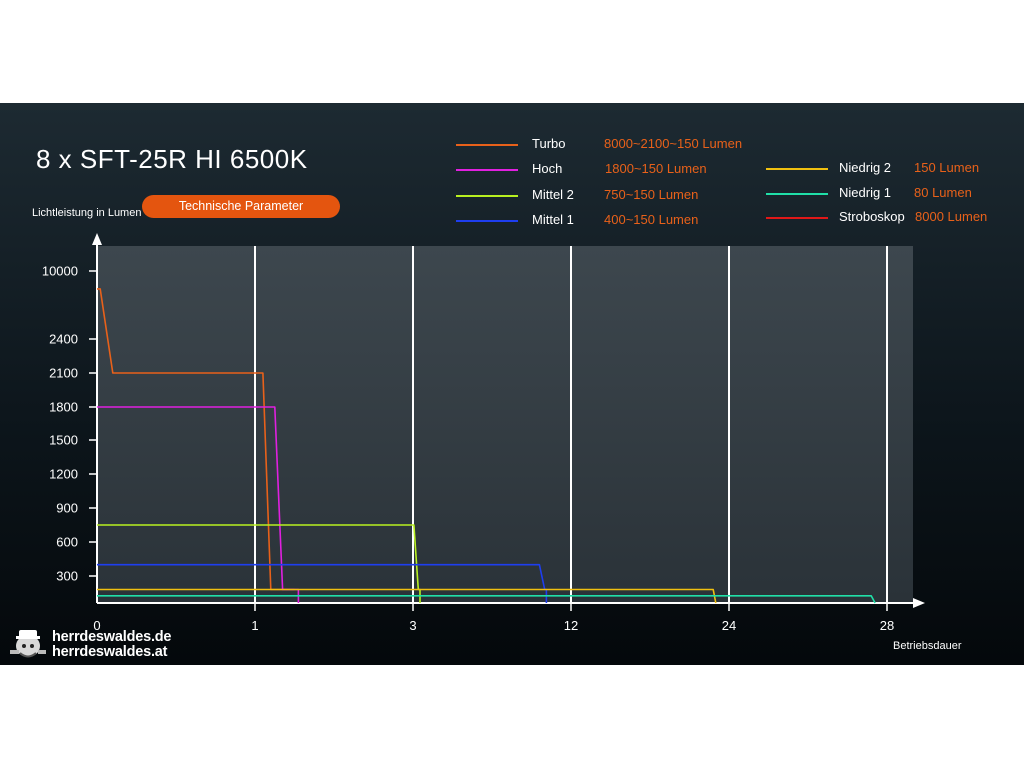 This screenshot has height=768, width=1024. What do you see at coordinates (87, 213) in the screenshot?
I see `y-axis-label: Lichtleistung in Lumen` at bounding box center [87, 213].